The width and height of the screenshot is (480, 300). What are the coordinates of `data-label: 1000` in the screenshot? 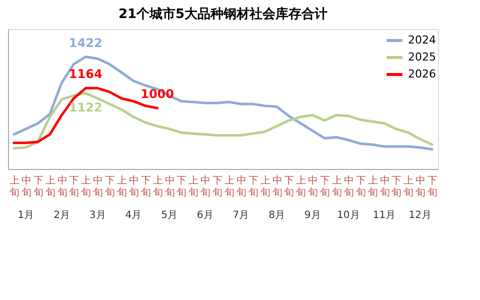 It's located at (157, 94).